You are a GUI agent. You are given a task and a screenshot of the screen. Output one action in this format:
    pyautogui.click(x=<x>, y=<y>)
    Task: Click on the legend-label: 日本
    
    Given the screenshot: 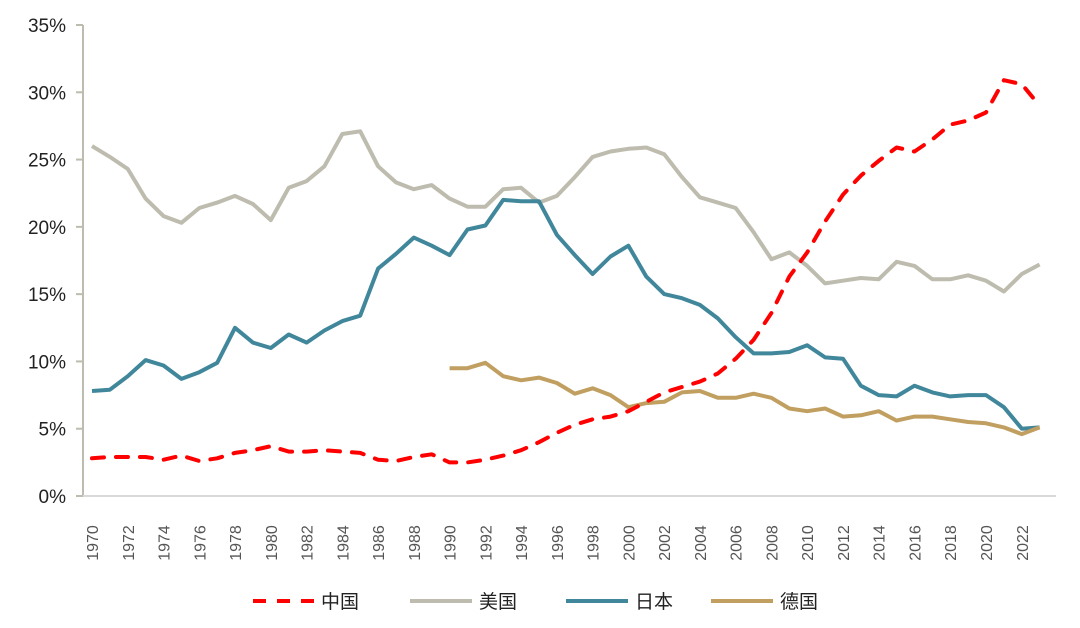 What is the action you would take?
    pyautogui.click(x=654, y=602)
    